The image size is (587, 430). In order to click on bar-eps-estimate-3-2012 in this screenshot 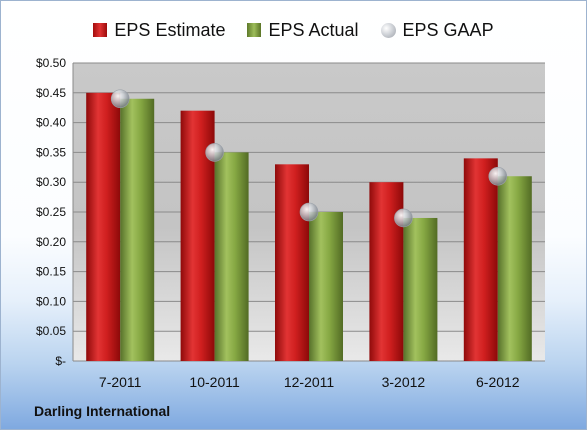, I will do `click(386, 271)`.